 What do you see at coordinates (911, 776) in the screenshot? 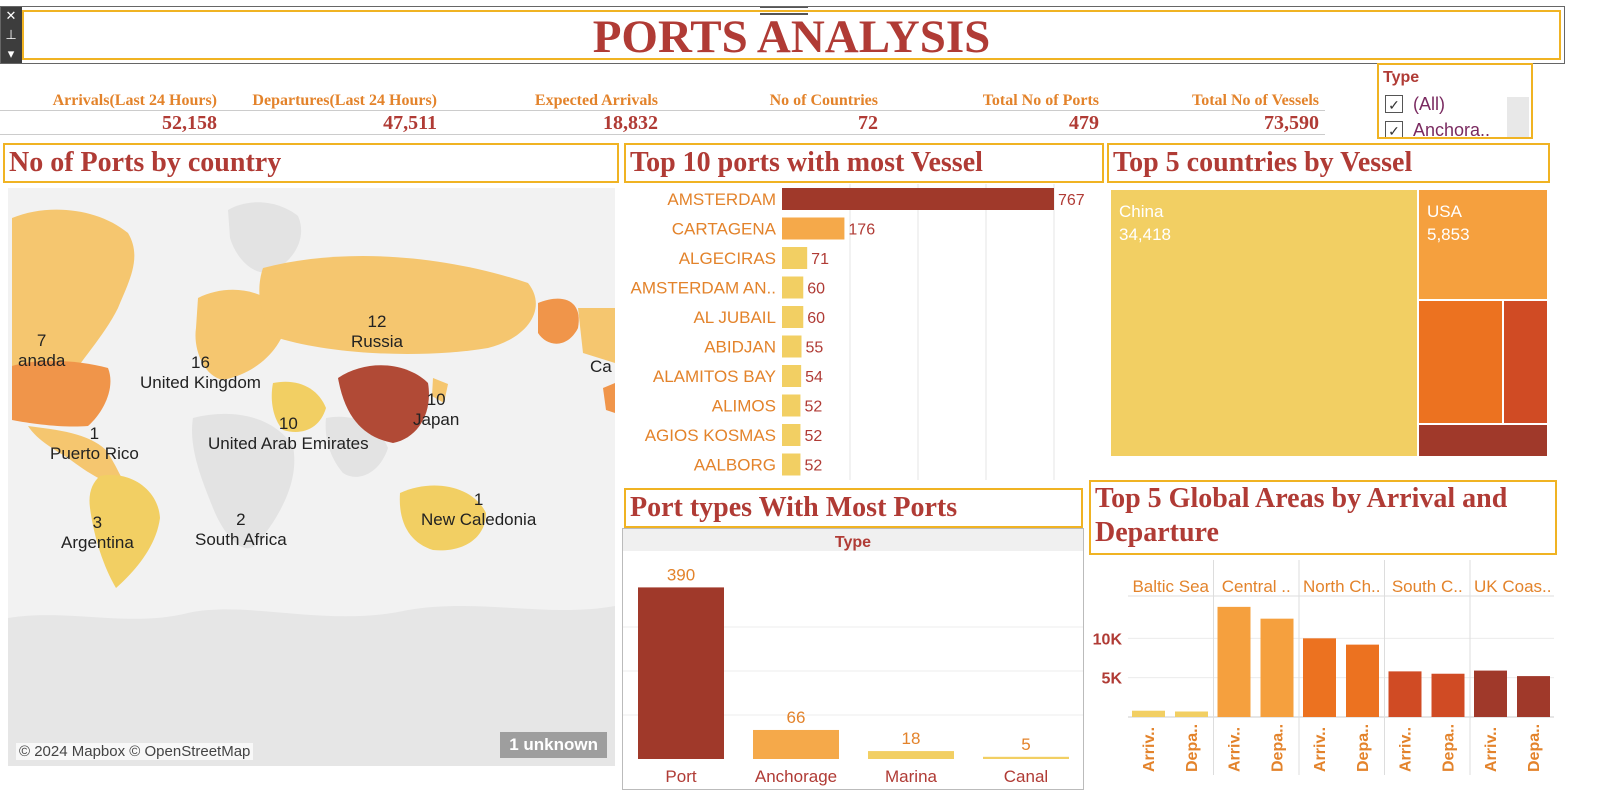
I see `type-label: Marina` at bounding box center [911, 776].